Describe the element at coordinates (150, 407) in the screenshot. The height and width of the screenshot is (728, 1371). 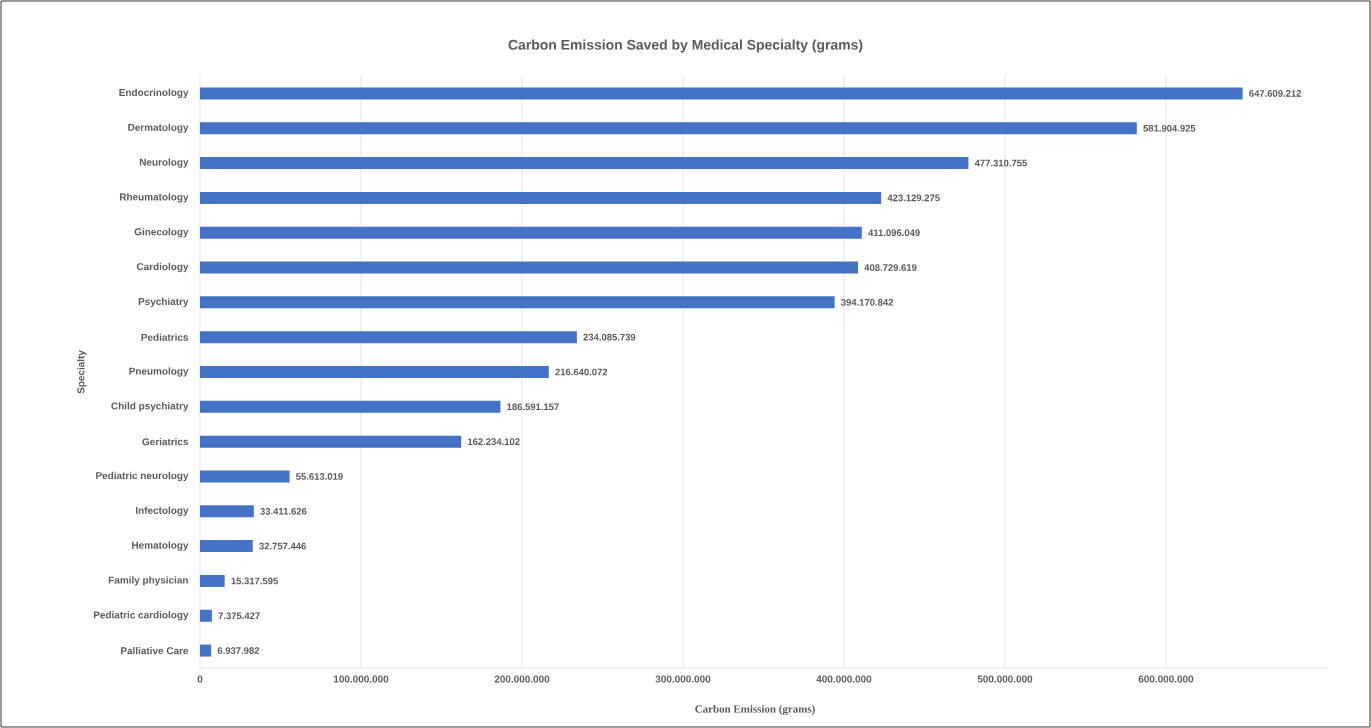
I see `y-tick-label: Child psychiatry` at that location.